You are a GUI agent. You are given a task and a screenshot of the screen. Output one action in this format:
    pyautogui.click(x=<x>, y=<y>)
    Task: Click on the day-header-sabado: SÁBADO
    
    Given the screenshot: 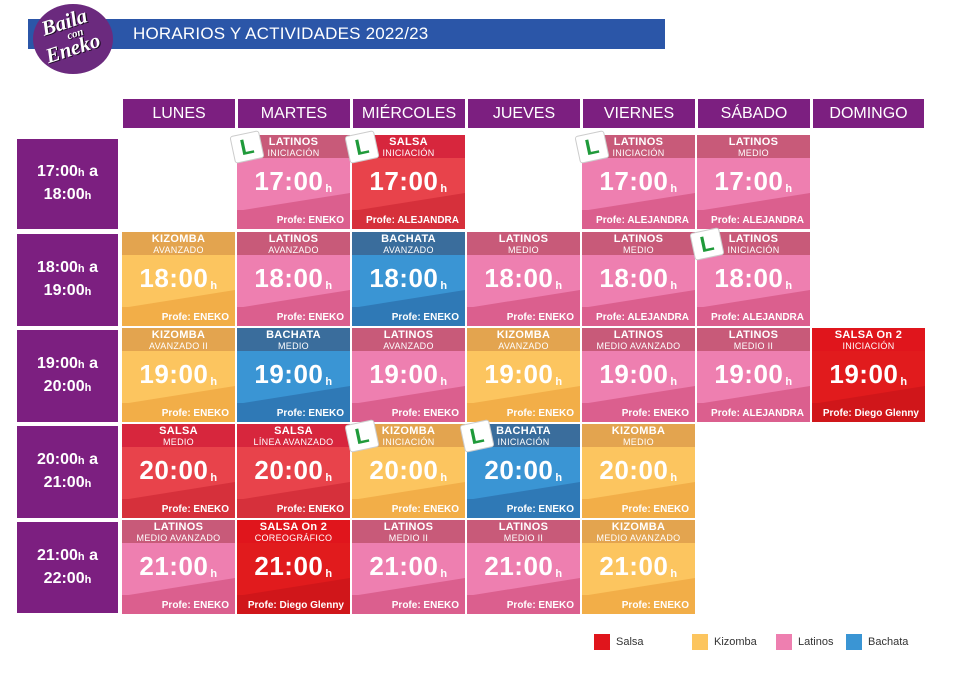 What is the action you would take?
    pyautogui.click(x=754, y=113)
    